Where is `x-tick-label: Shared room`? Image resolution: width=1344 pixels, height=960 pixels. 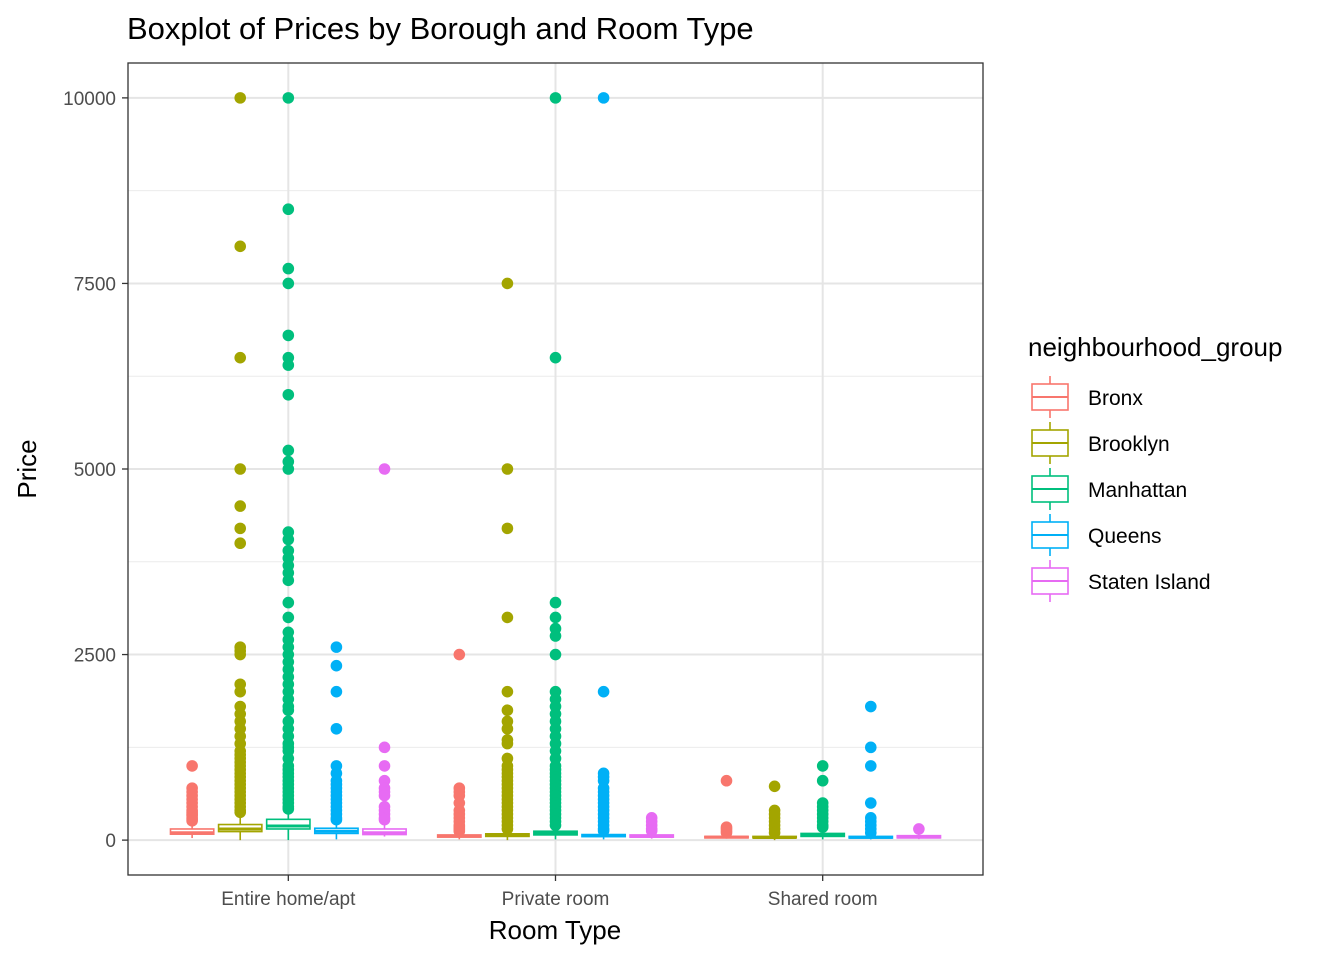 x-tick-label: Shared room is located at coordinates (823, 899).